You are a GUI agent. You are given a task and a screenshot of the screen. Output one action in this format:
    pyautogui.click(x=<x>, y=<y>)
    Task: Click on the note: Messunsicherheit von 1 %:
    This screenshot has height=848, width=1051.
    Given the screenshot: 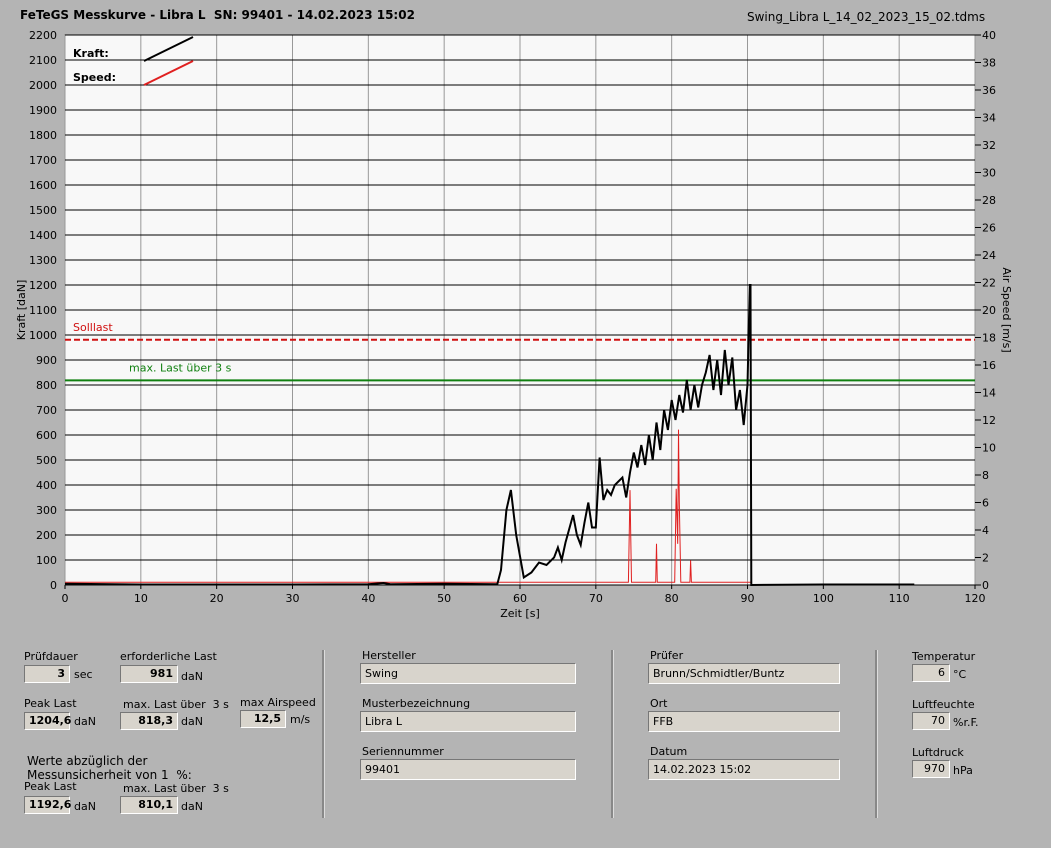 What is the action you would take?
    pyautogui.click(x=109, y=775)
    